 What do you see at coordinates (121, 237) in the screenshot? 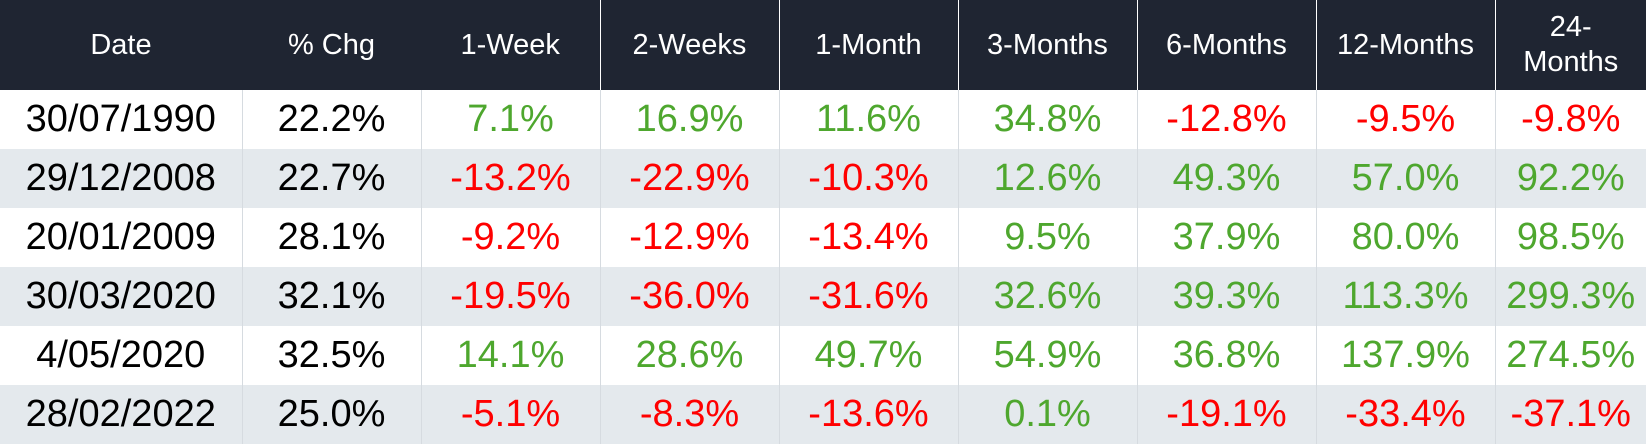
I see `cell-date: 20/01/2009` at bounding box center [121, 237].